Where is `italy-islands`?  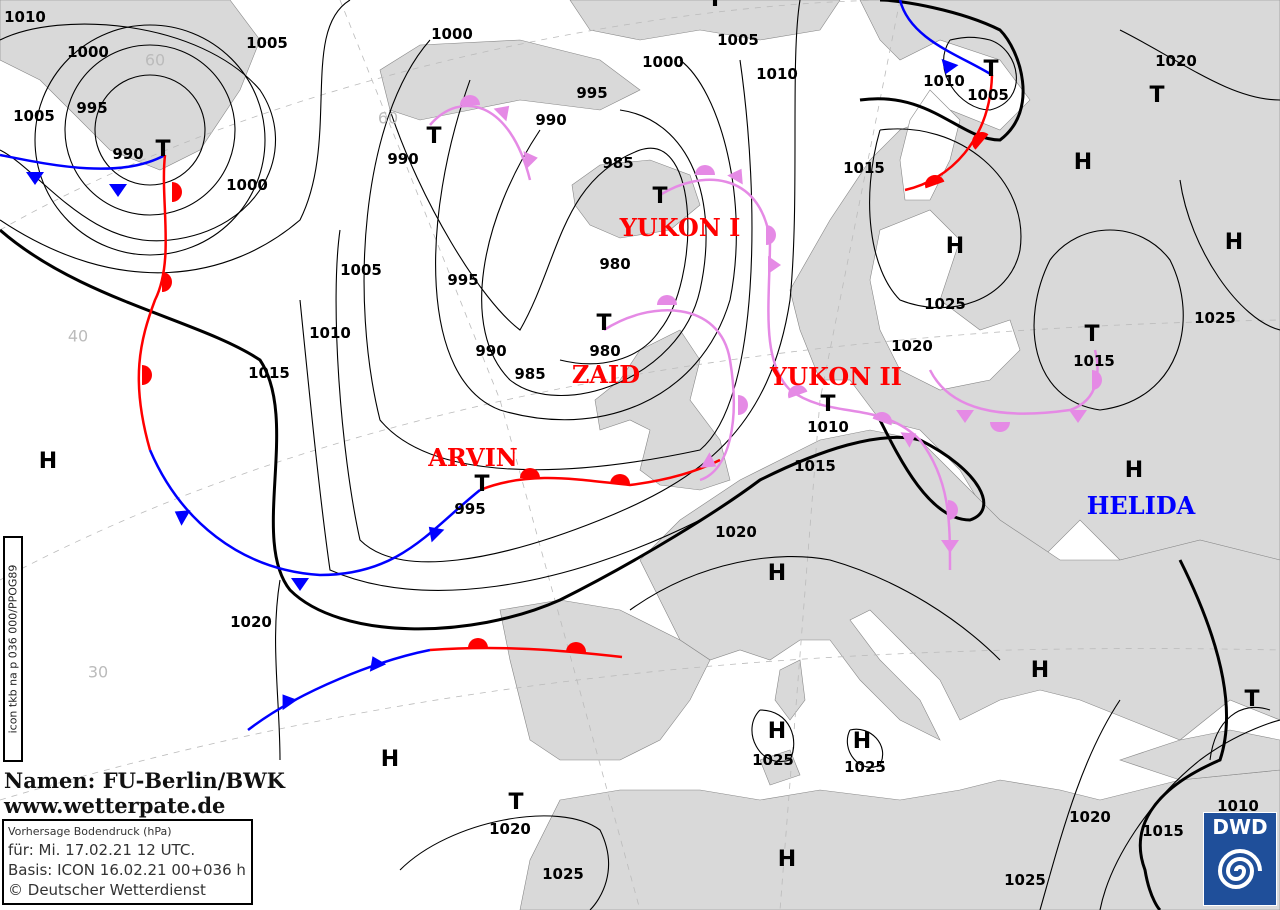 italy-islands is located at coordinates (782, 722).